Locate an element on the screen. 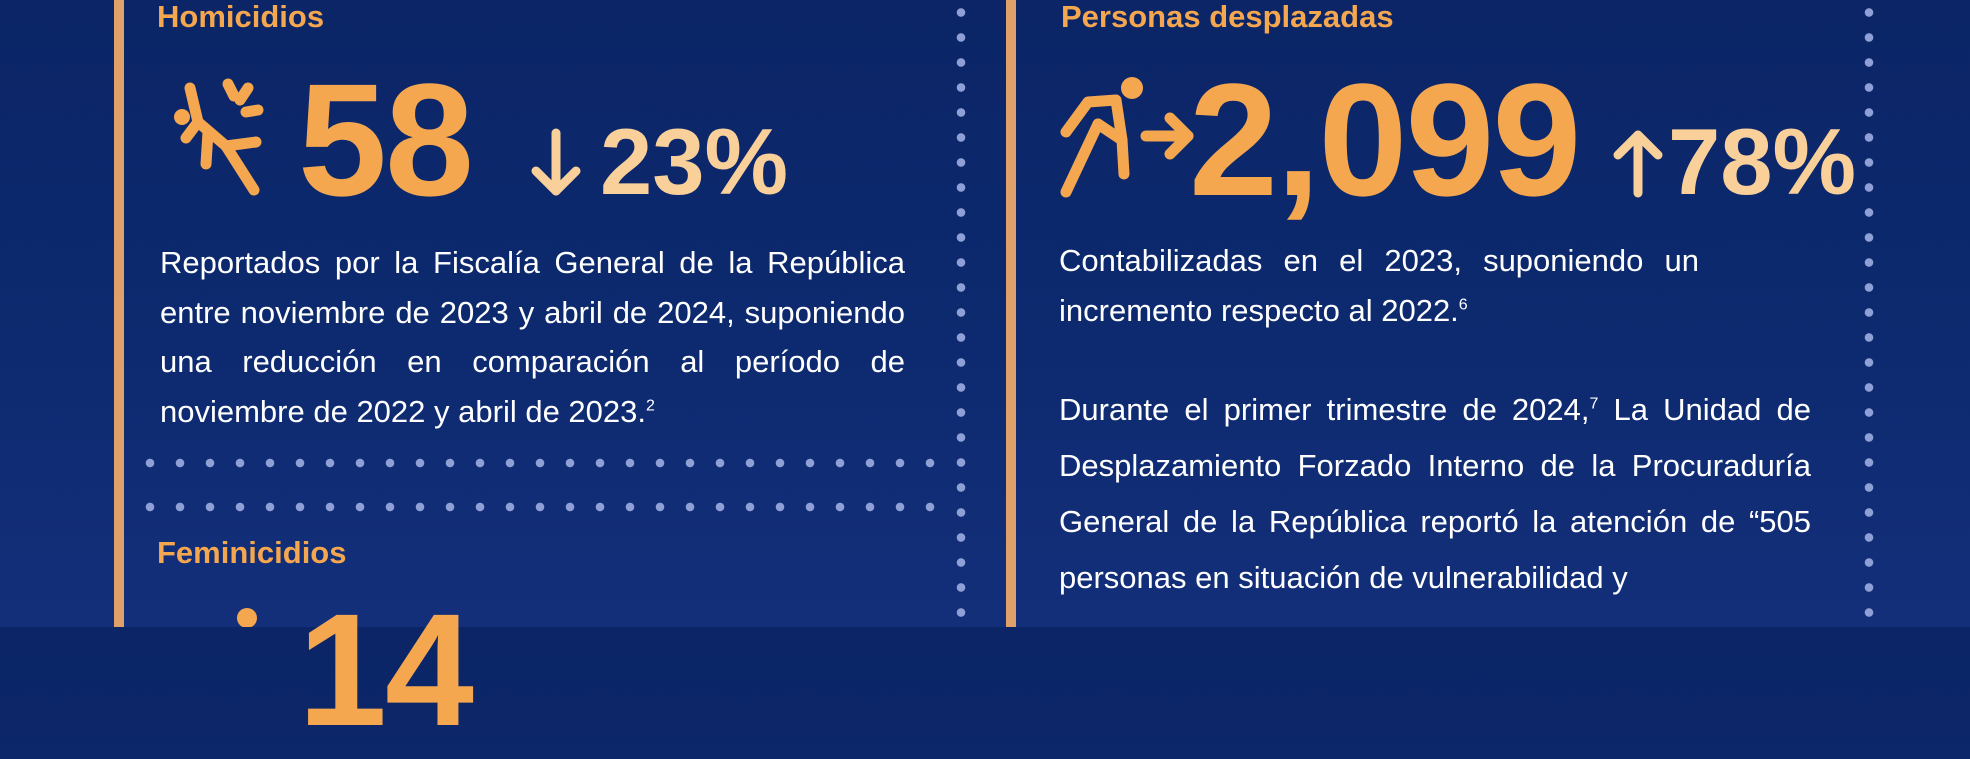  feminicidios-title: Feminicidios is located at coordinates (252, 552).